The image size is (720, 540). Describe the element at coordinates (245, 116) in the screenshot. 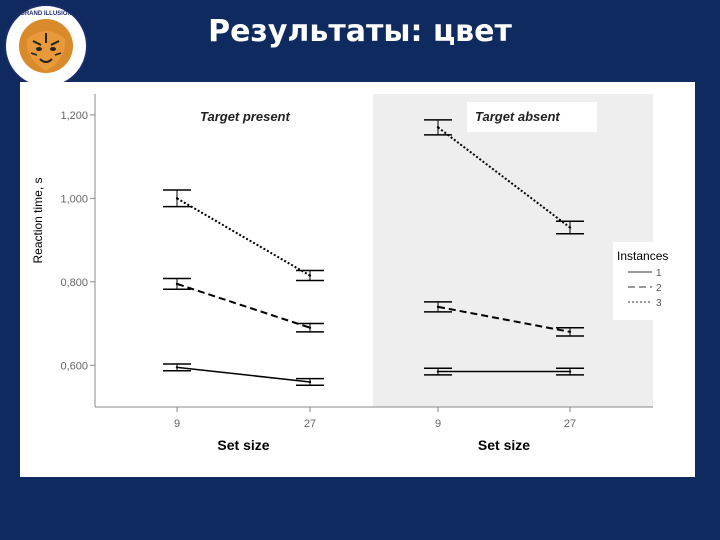

I see `panel-title: Target present` at that location.